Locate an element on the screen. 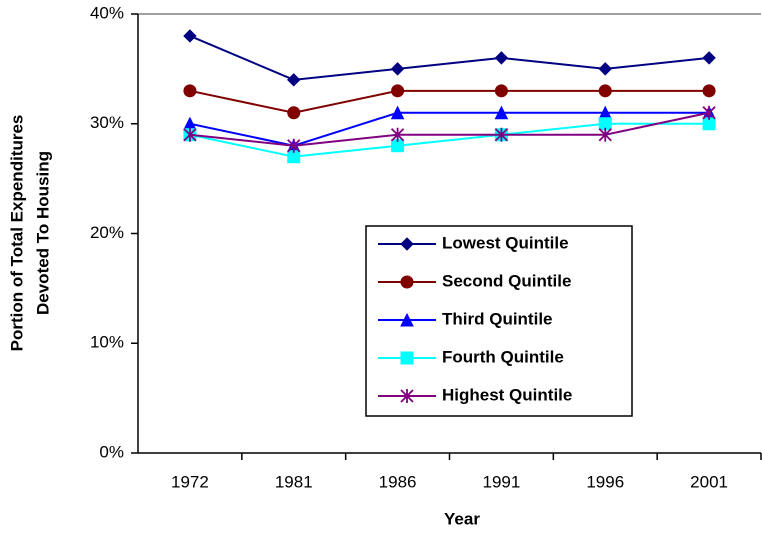 This screenshot has height=533, width=762. x-tick-label: 2001 is located at coordinates (709, 481).